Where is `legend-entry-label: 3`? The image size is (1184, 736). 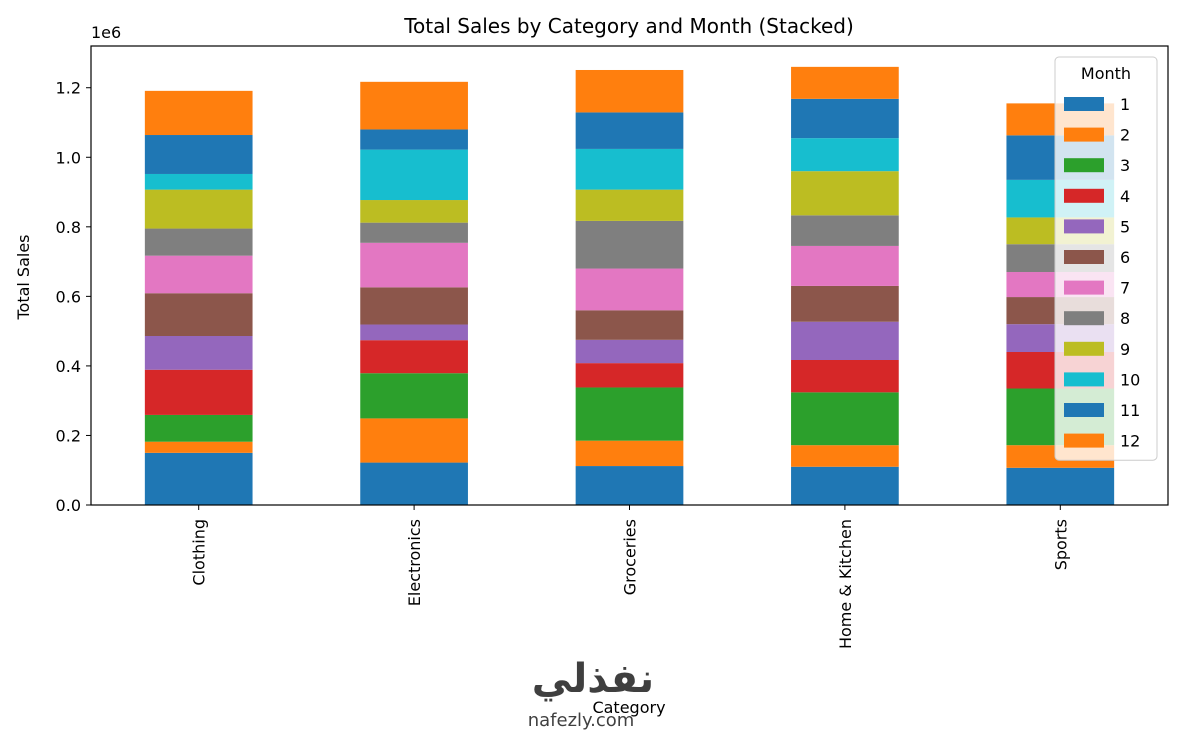 legend-entry-label: 3 is located at coordinates (1125, 165).